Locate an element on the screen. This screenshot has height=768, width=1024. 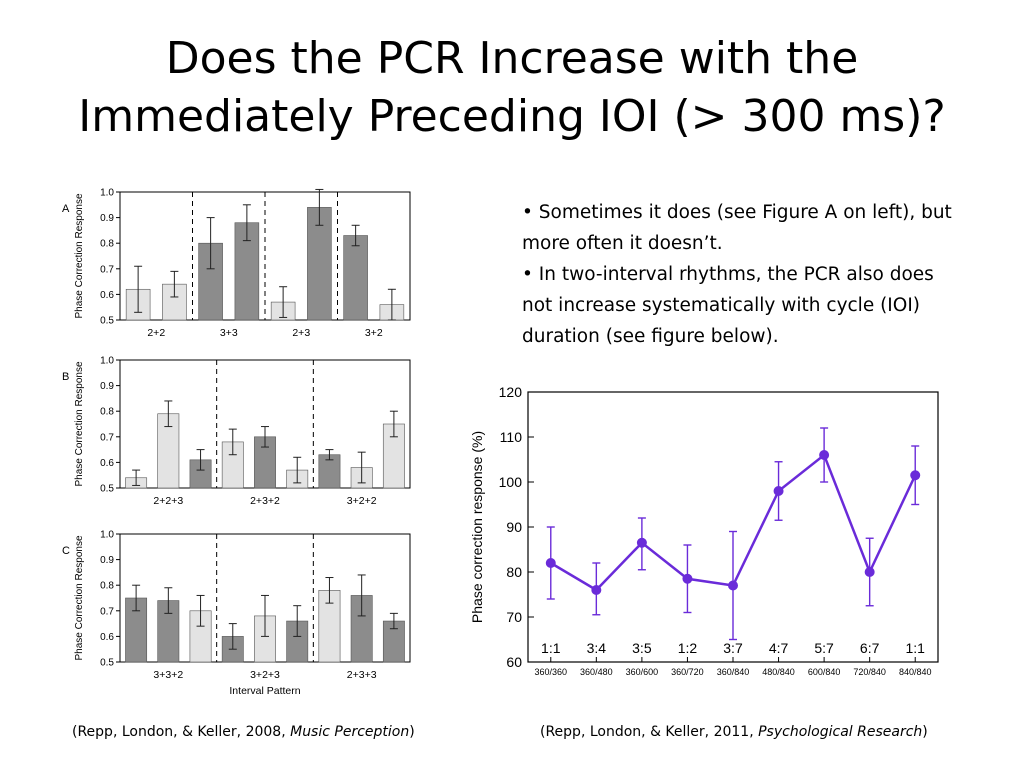
slide-title-line-1: Does the PCR Increase with the is located at coordinates (512, 58).